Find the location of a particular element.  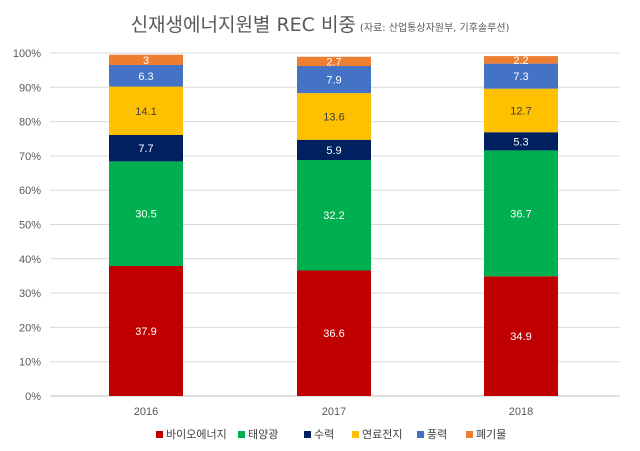

data-label: 7.7 is located at coordinates (145, 149).